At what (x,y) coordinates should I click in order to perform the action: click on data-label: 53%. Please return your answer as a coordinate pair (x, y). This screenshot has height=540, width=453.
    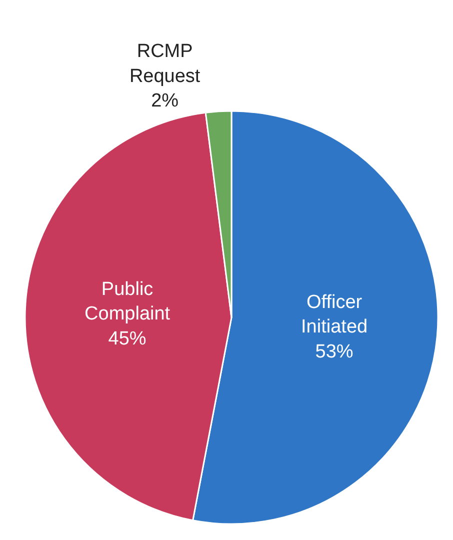
    Looking at the image, I should click on (334, 351).